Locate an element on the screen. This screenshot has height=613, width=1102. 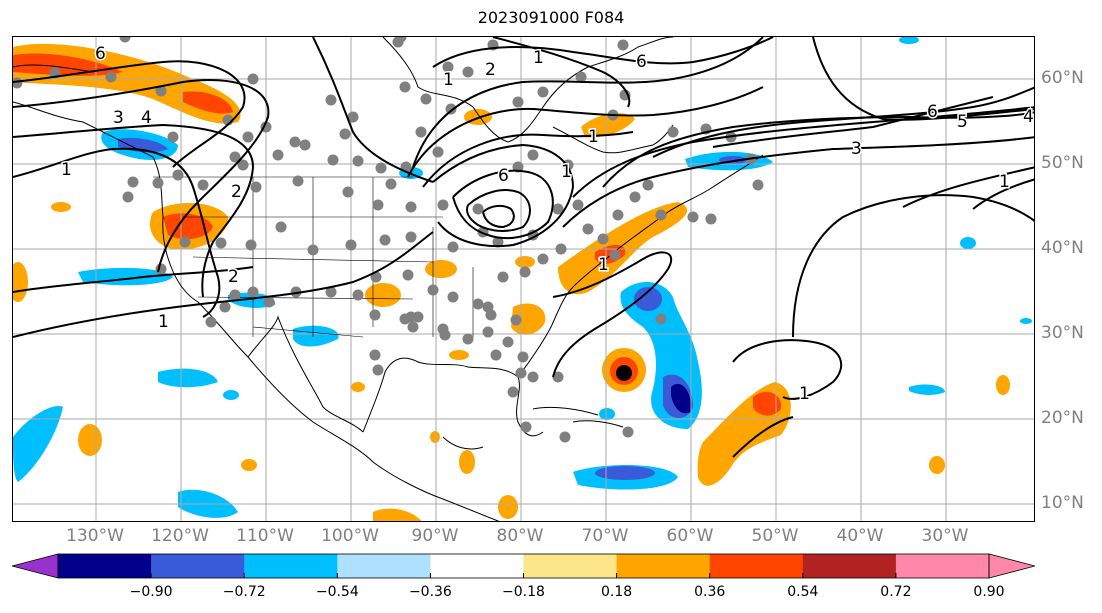
lon-label: 130°W is located at coordinates (95, 536).